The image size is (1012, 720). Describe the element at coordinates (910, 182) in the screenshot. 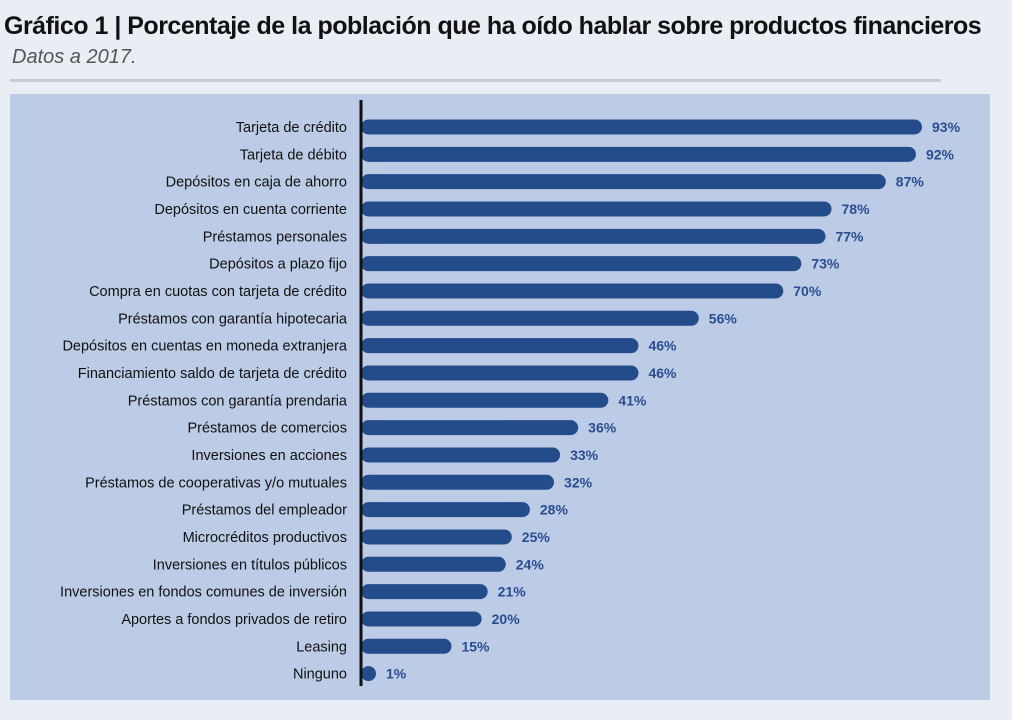

I see `value-label: 87%` at that location.